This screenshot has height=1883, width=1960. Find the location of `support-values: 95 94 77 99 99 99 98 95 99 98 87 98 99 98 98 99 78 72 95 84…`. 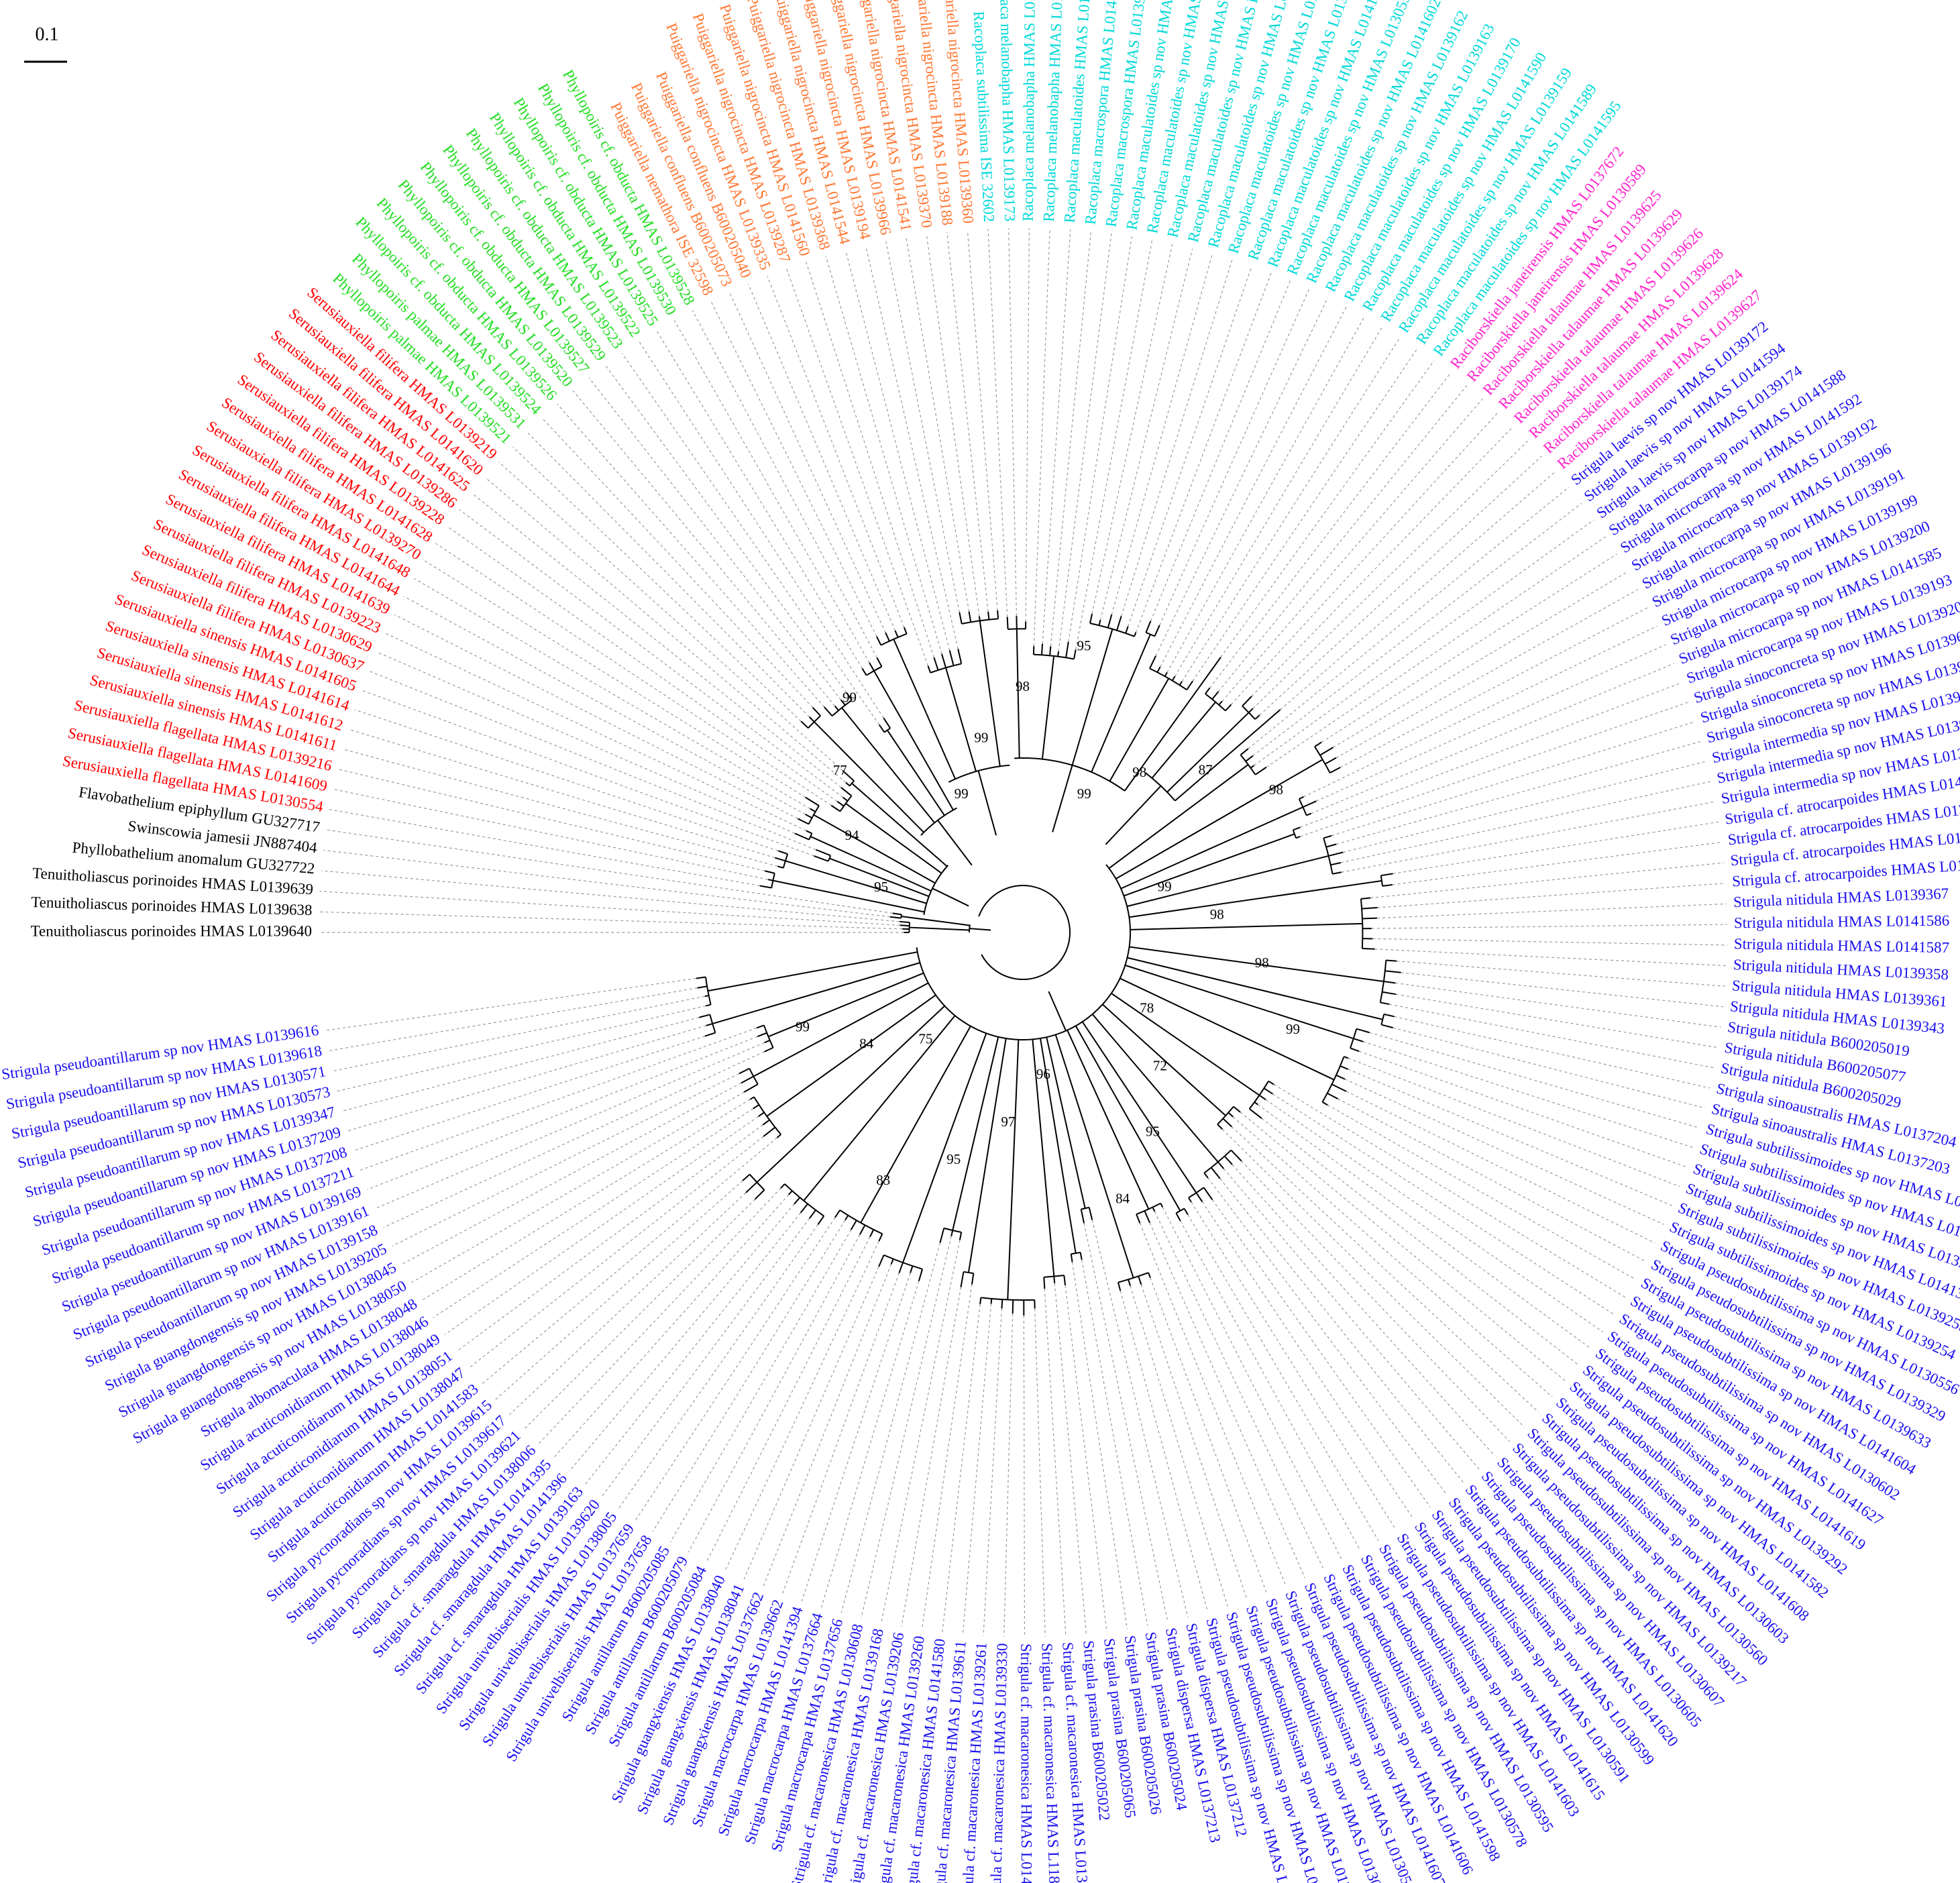

support-values: 95 94 77 99 99 99 98 95 99 98 87 98 99 98 98 99 78 72 95 84… is located at coordinates (1048, 922).